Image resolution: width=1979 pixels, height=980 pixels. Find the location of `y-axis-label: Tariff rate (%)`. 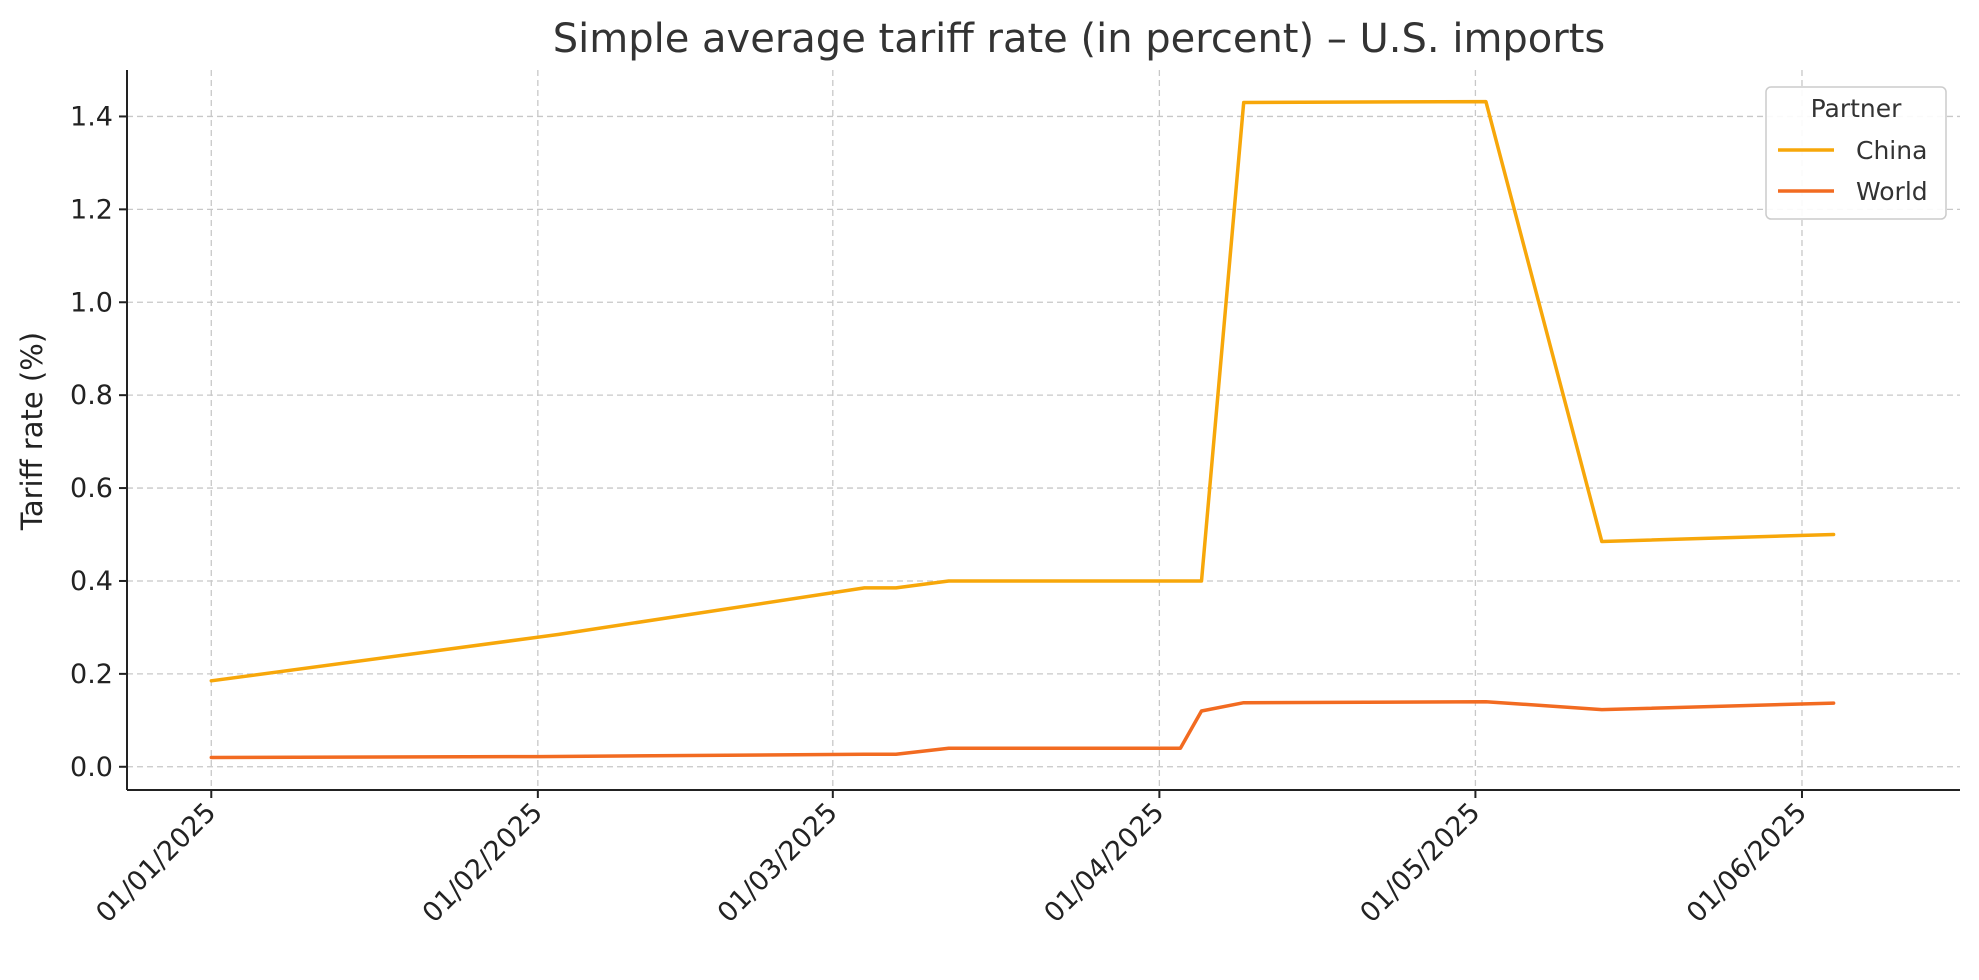

y-axis-label: Tariff rate (%) is located at coordinates (32, 431).